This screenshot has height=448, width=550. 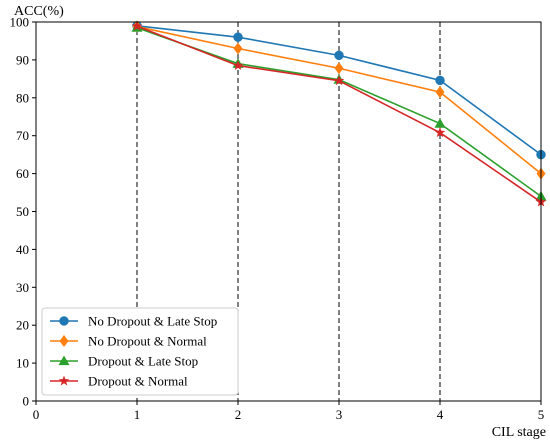 I want to click on legend-entry-2: No Dropout & Normal, so click(x=128, y=341).